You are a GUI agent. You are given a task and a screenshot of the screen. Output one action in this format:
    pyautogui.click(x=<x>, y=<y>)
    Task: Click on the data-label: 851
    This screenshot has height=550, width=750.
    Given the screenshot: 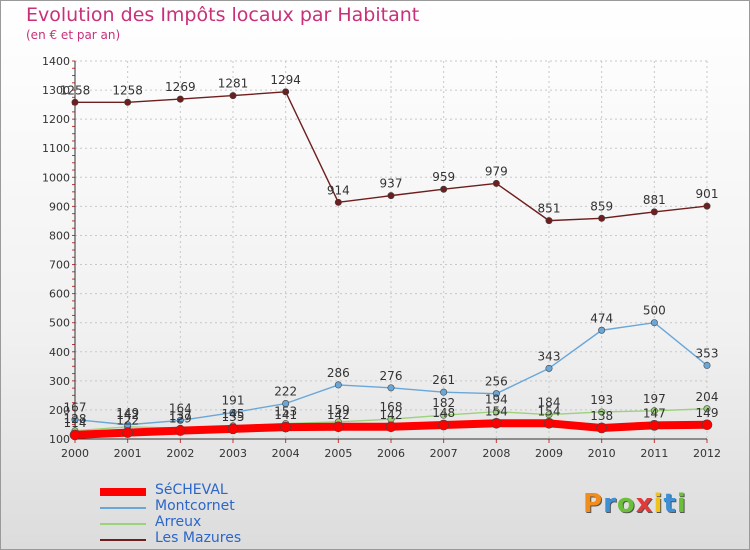 What is the action you would take?
    pyautogui.click(x=549, y=209)
    